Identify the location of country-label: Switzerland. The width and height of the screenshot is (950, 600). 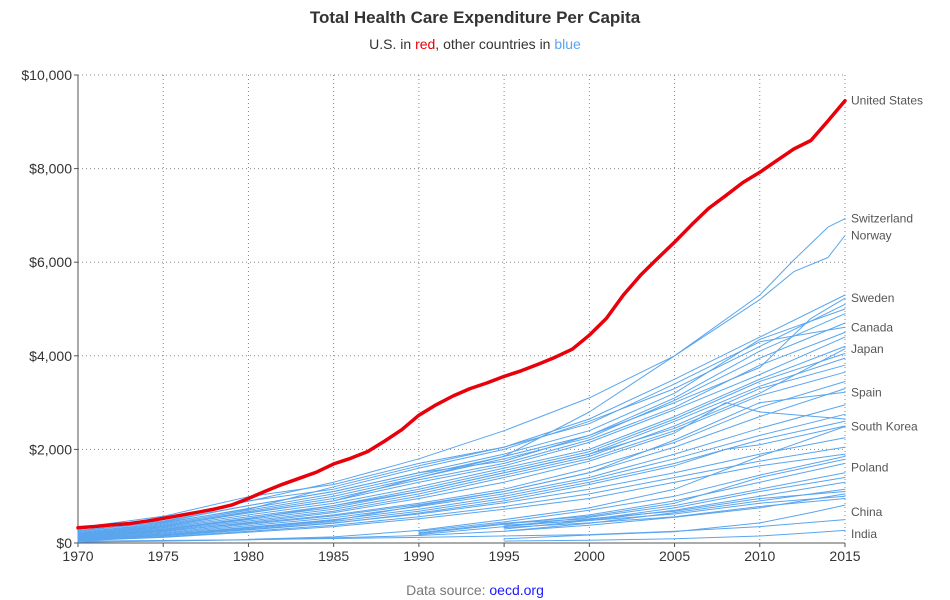
(882, 219).